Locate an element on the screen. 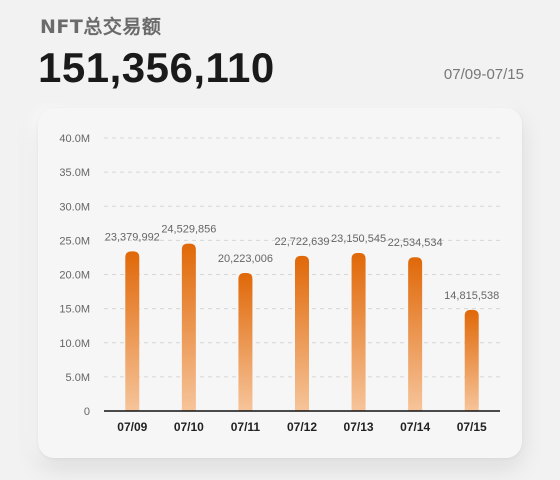 The image size is (560, 480). y-tick-label: 25.0M is located at coordinates (74, 241).